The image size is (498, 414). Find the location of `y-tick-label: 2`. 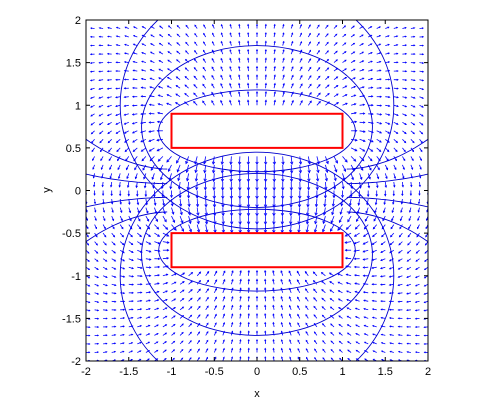

y-tick-label: 2 is located at coordinates (78, 21).